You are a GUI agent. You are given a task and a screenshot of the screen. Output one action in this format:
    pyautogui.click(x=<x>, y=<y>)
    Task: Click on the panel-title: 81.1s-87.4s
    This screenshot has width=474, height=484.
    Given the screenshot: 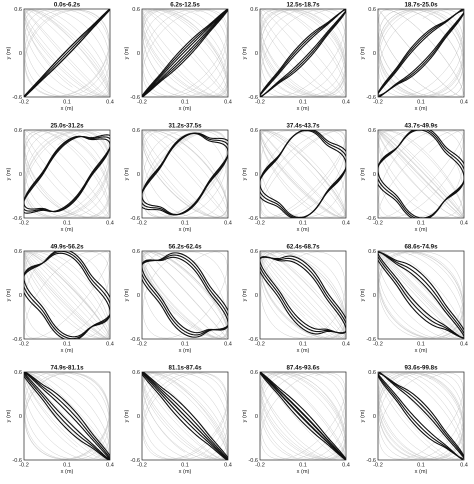 What is the action you would take?
    pyautogui.click(x=185, y=368)
    